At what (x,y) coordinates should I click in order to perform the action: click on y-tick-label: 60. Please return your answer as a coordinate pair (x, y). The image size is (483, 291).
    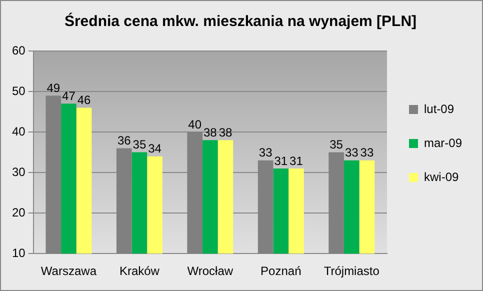
    Looking at the image, I should click on (19, 50).